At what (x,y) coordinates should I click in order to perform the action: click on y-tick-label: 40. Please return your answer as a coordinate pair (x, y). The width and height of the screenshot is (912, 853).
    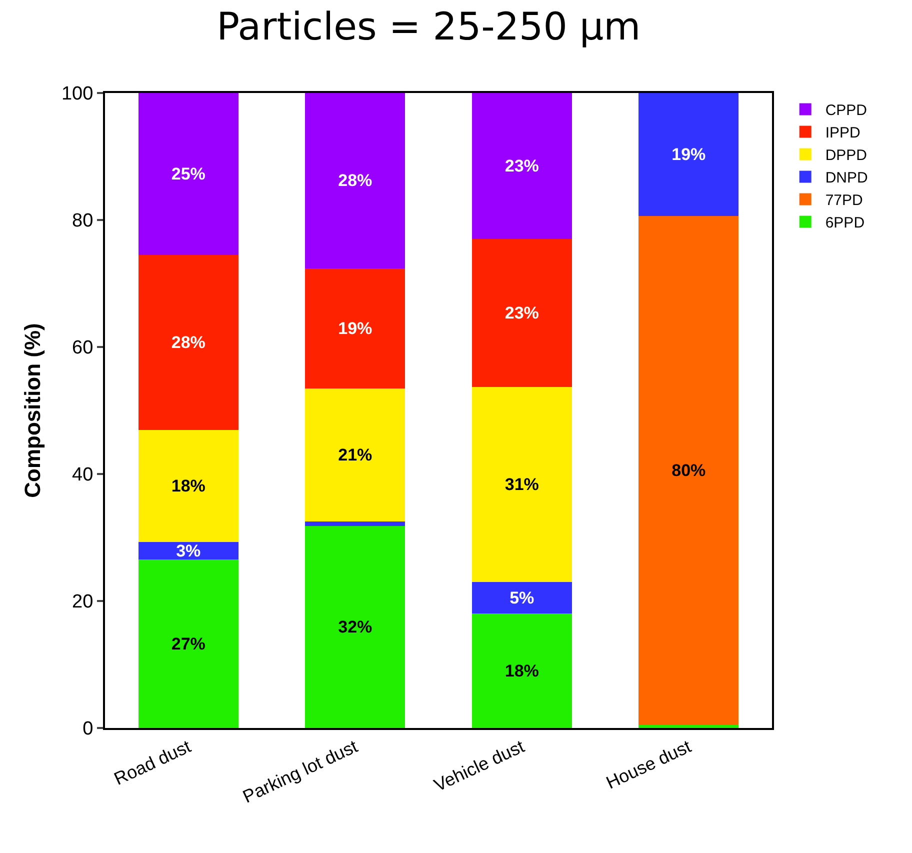
    Looking at the image, I should click on (83, 475).